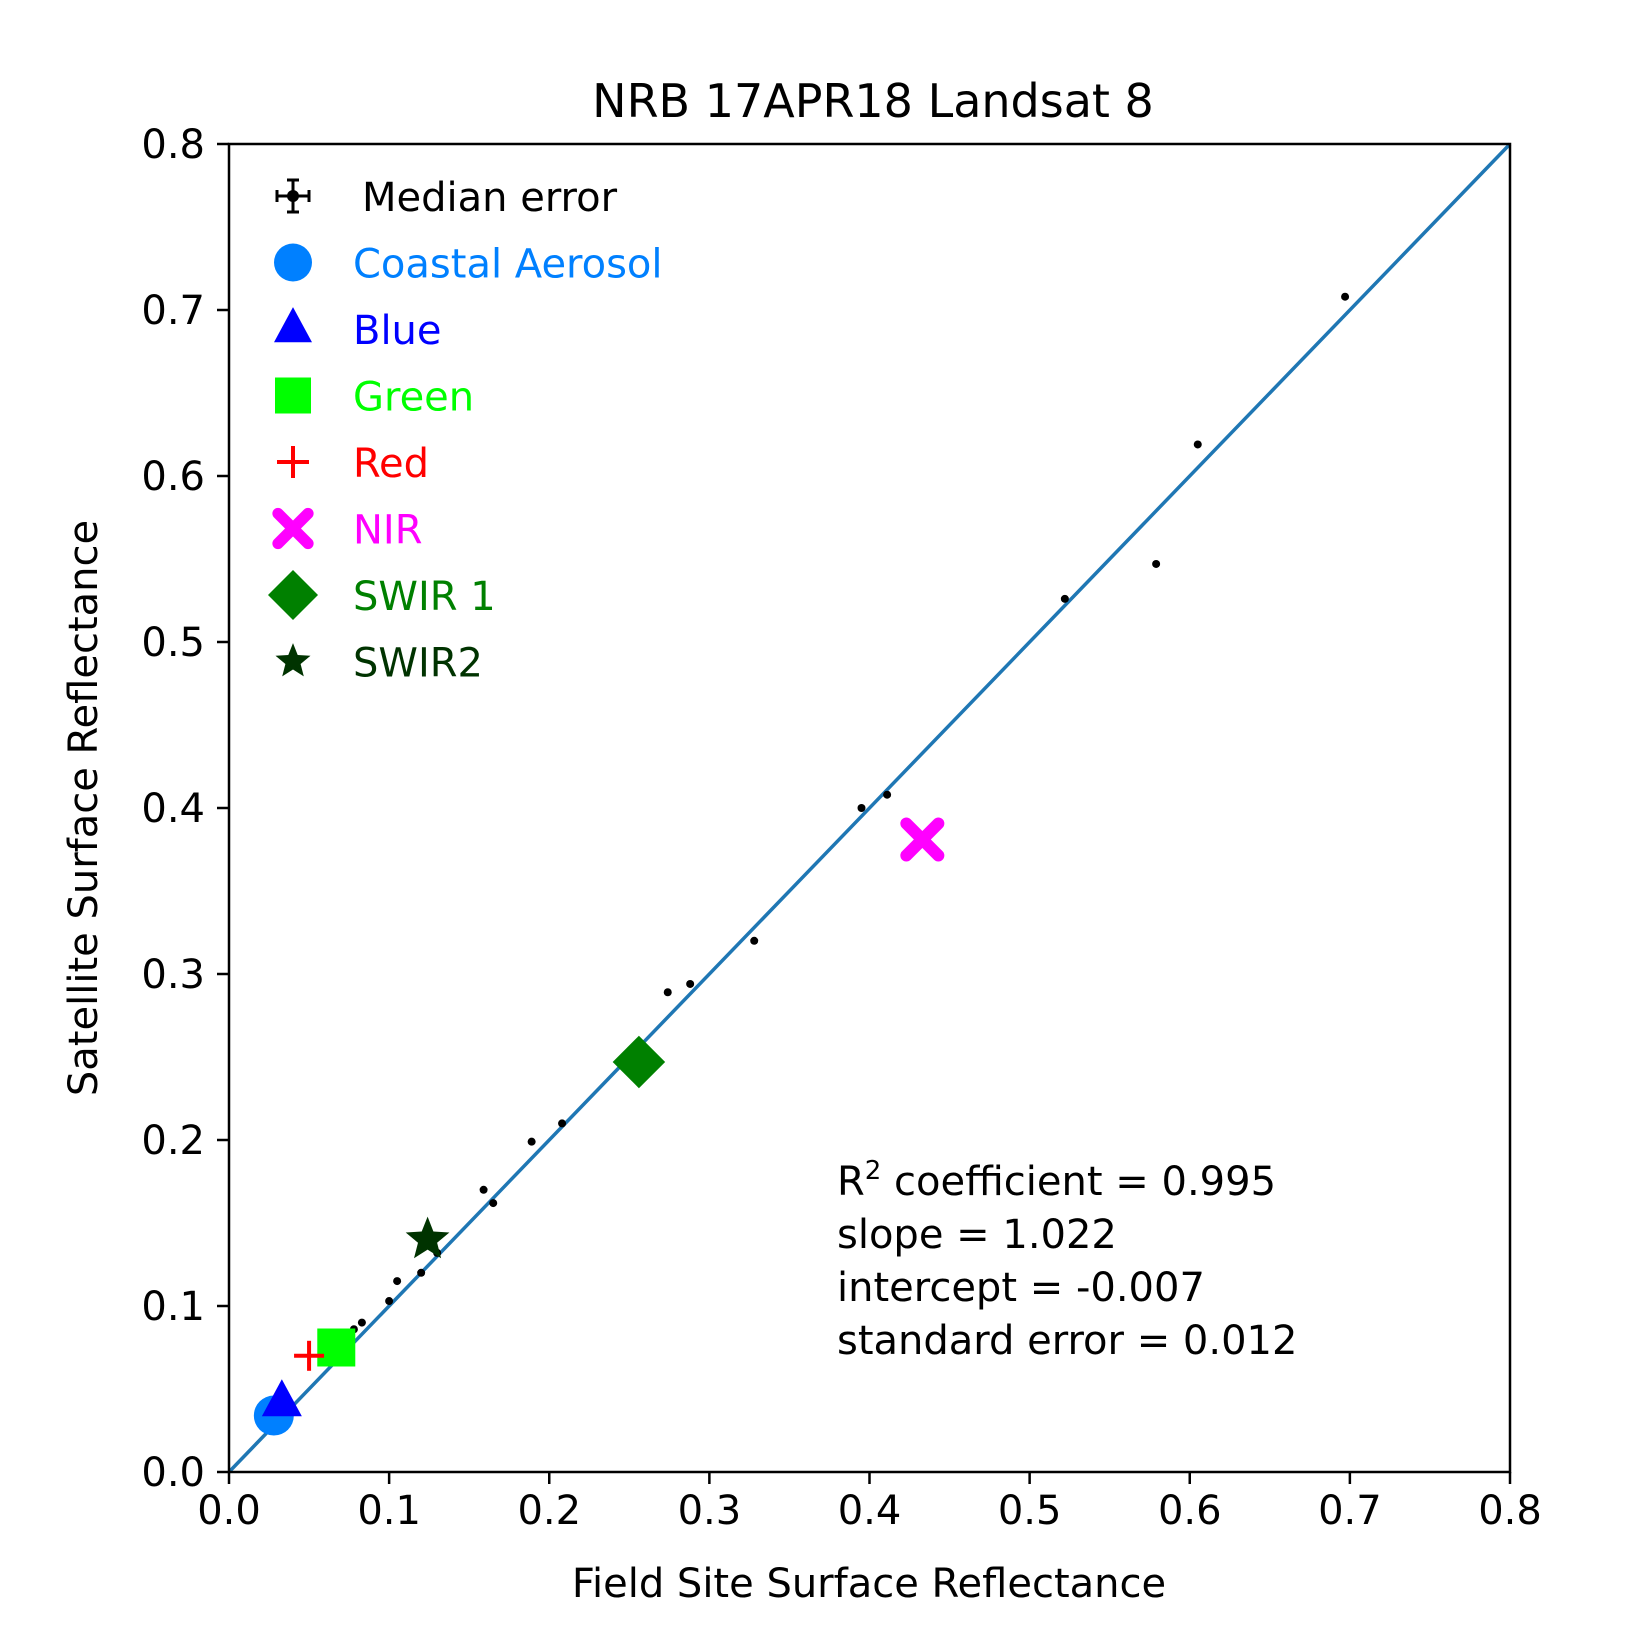 The height and width of the screenshot is (1650, 1650). What do you see at coordinates (870, 1511) in the screenshot?
I see `x-tick-label: 0.4` at bounding box center [870, 1511].